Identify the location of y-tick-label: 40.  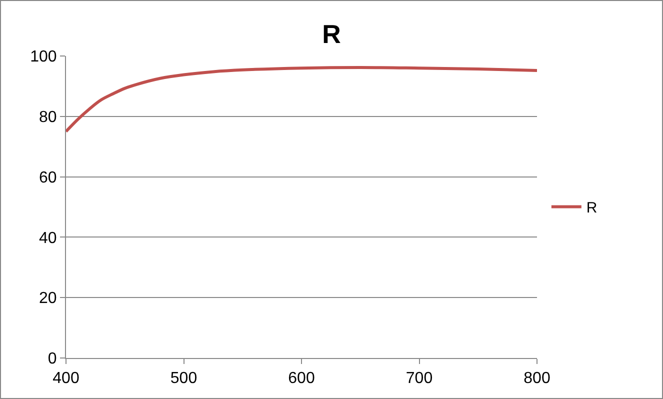
(48, 238).